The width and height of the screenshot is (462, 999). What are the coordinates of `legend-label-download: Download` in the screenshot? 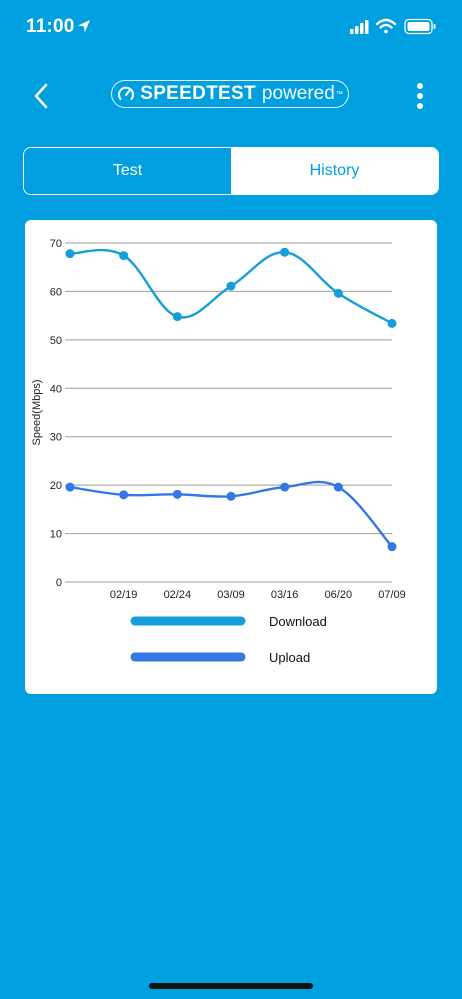 It's located at (298, 621).